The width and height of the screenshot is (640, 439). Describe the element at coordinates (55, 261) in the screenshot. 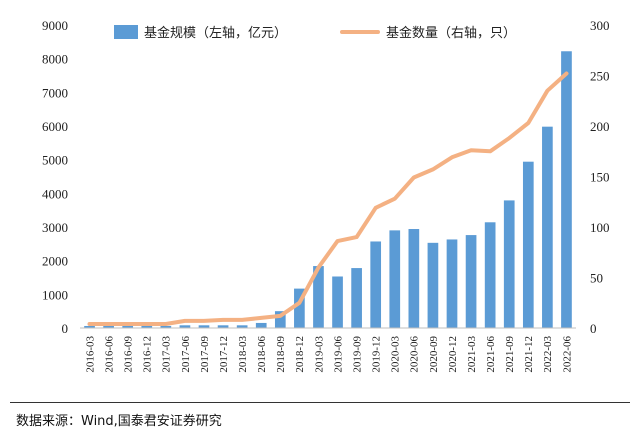

I see `y-left-tick-label: 2000` at that location.